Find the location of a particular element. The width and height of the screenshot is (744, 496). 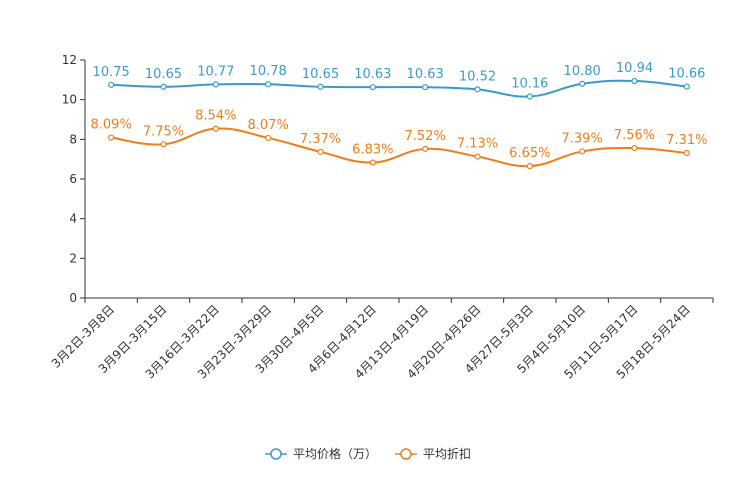

data-label: 10.77 is located at coordinates (215, 71).